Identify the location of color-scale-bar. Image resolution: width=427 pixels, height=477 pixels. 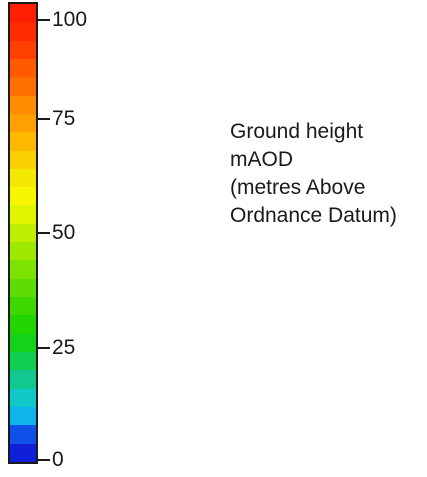
(23, 233).